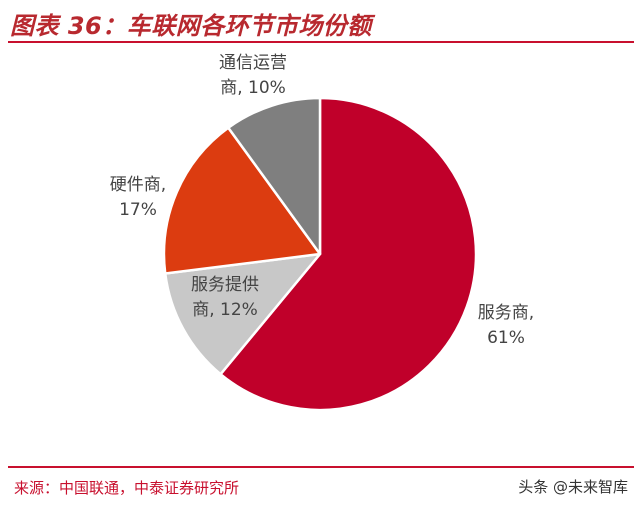 The height and width of the screenshot is (506, 640). I want to click on title-divider, so click(321, 42).